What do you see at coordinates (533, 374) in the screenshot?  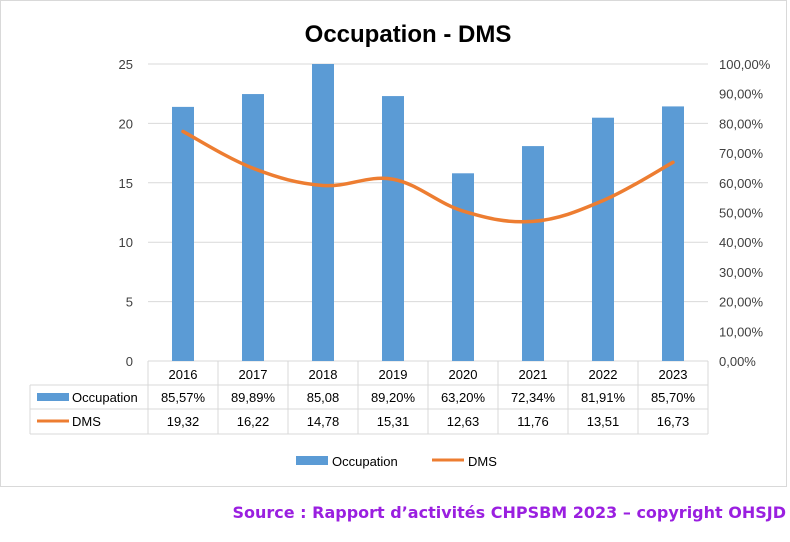 I see `category-label: 2021` at bounding box center [533, 374].